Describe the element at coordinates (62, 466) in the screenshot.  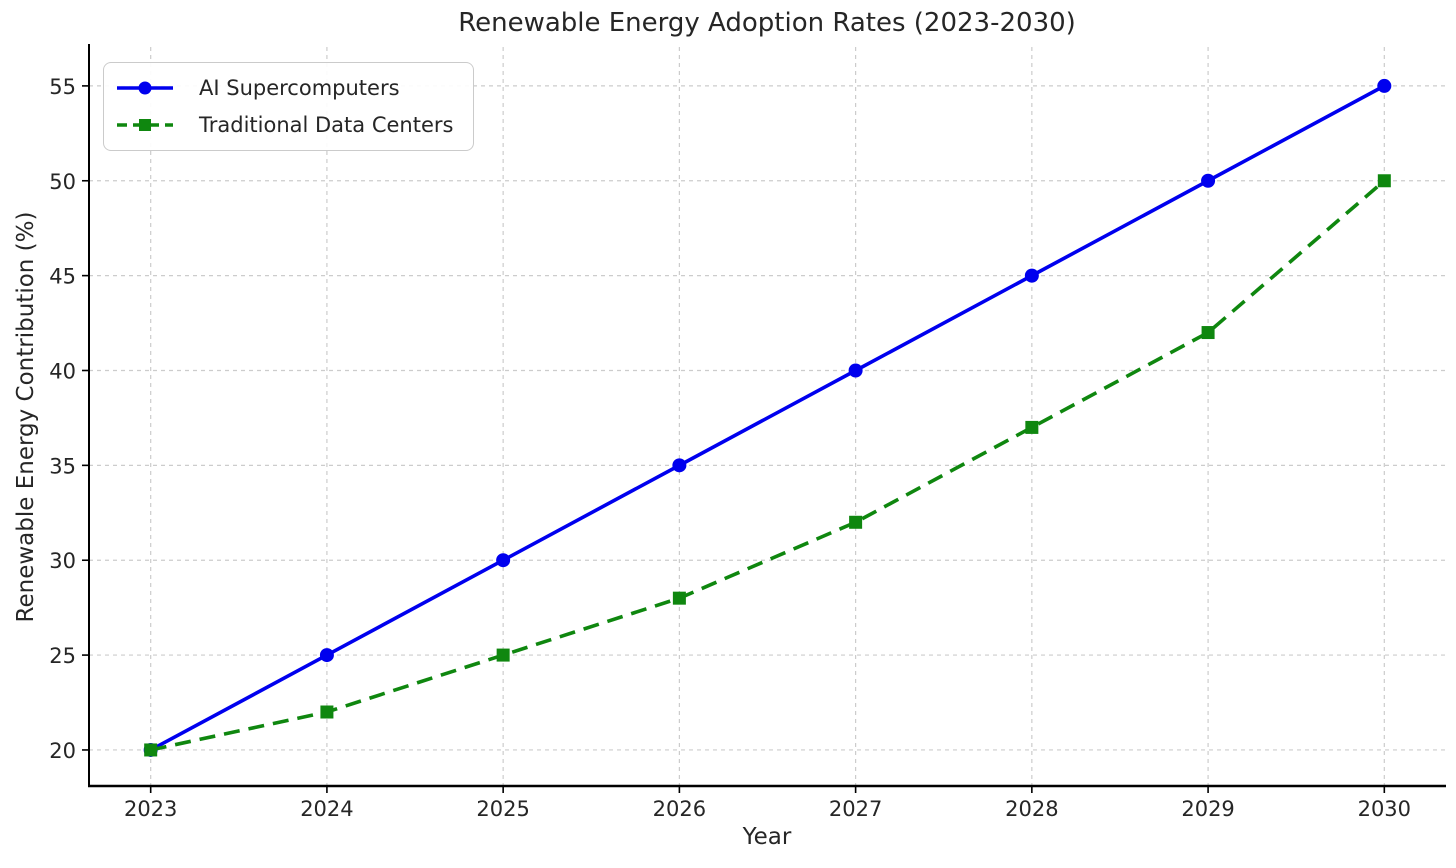
I see `y-tick-label: 35` at that location.